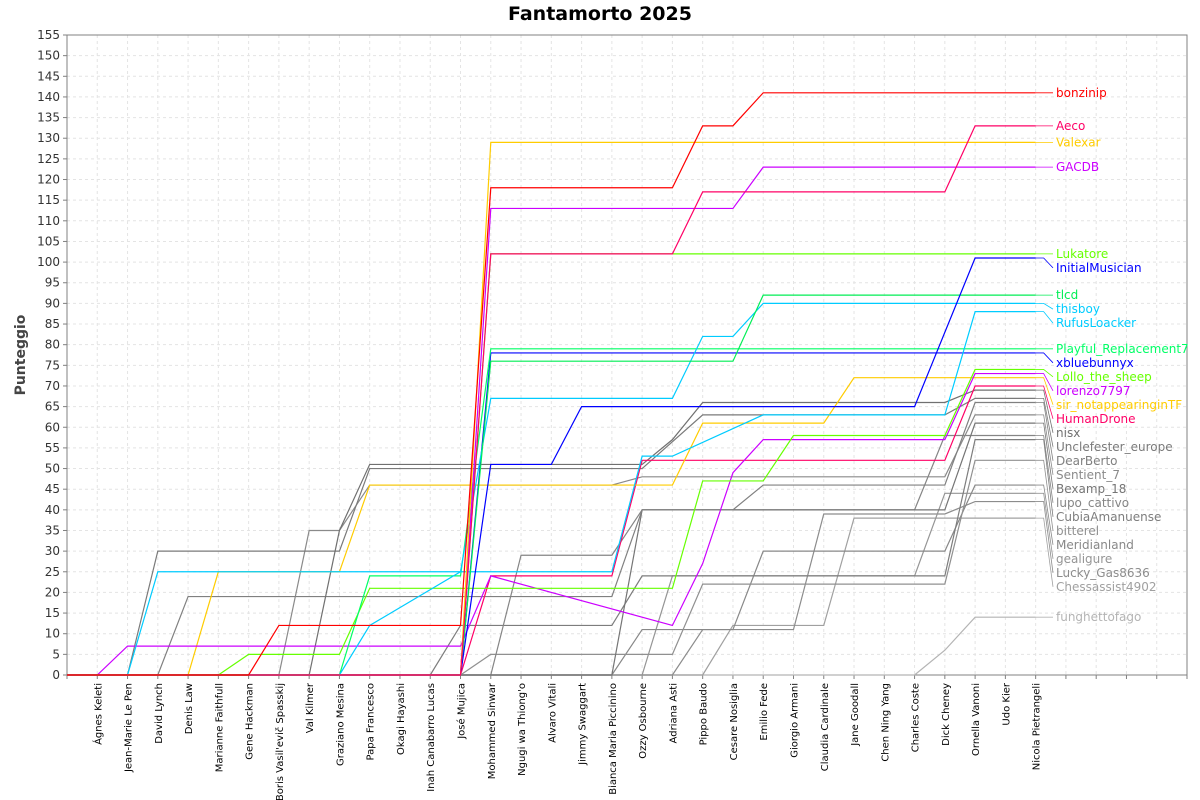  Describe the element at coordinates (48, 118) in the screenshot. I see `y-tick-label: 135` at that location.